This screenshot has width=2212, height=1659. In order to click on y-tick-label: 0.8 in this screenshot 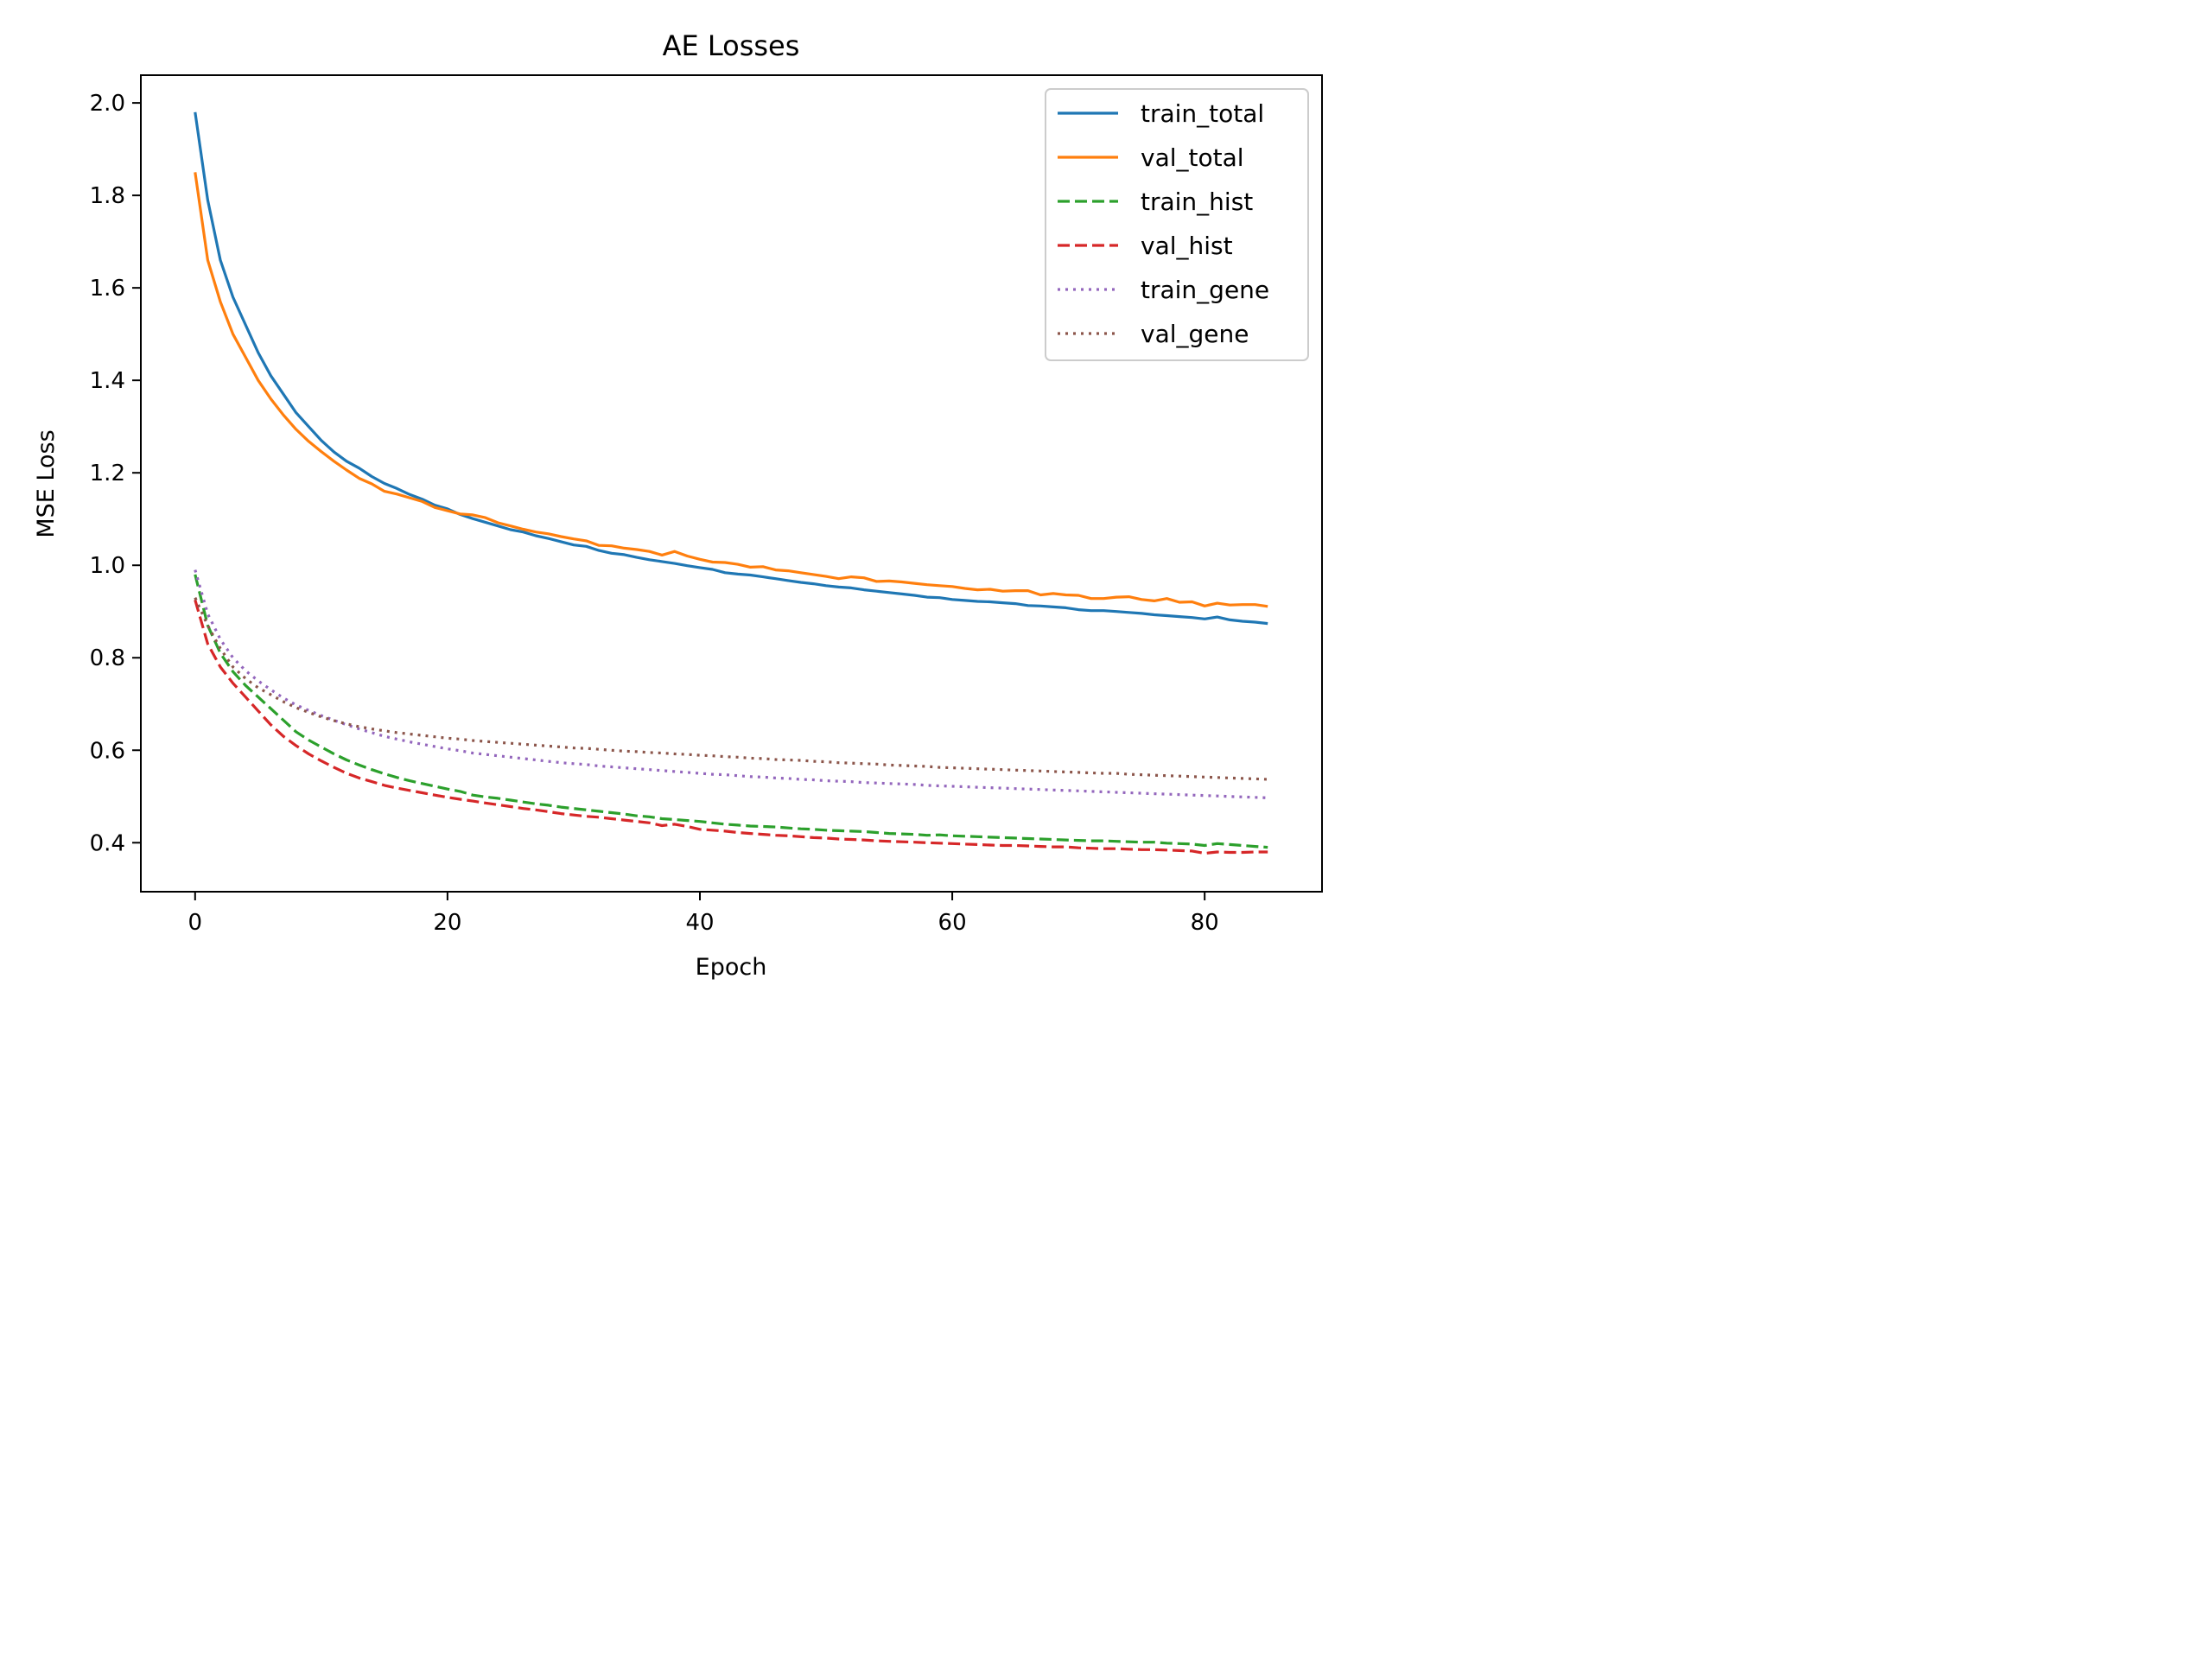, I will do `click(107, 658)`.